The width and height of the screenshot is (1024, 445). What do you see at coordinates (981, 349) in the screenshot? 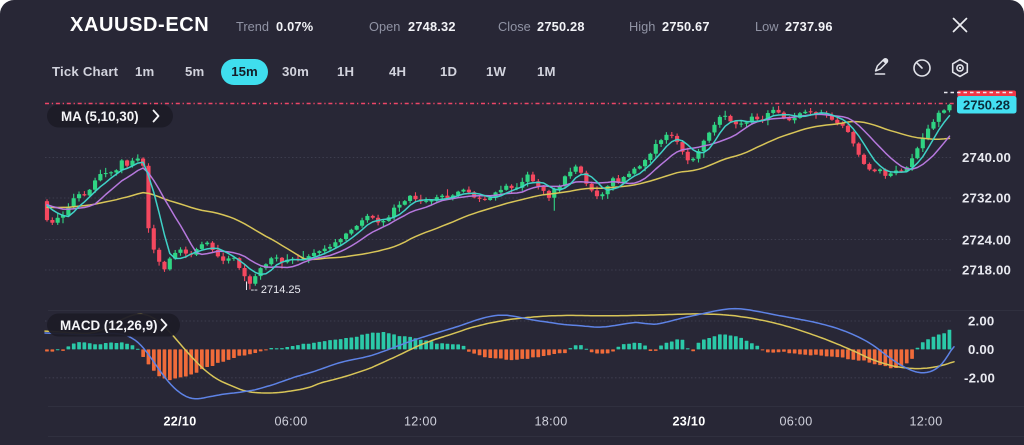
I see `svg-text: 0.00` at bounding box center [981, 349].